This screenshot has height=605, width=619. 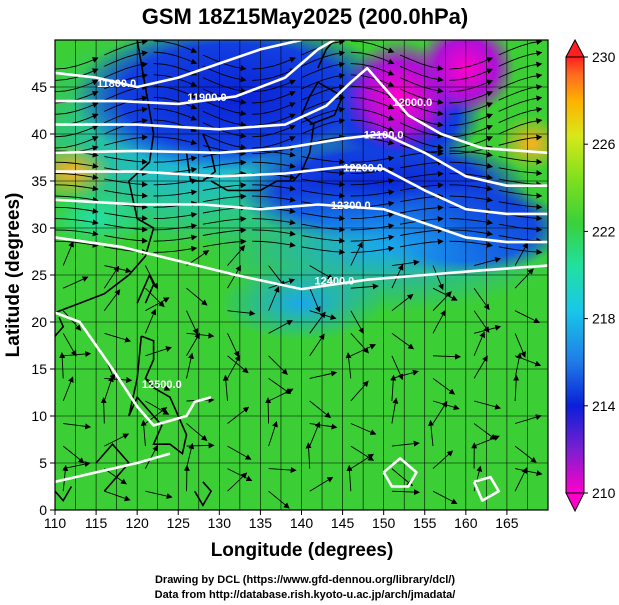 I want to click on y-tick-label: 35, so click(x=39, y=181).